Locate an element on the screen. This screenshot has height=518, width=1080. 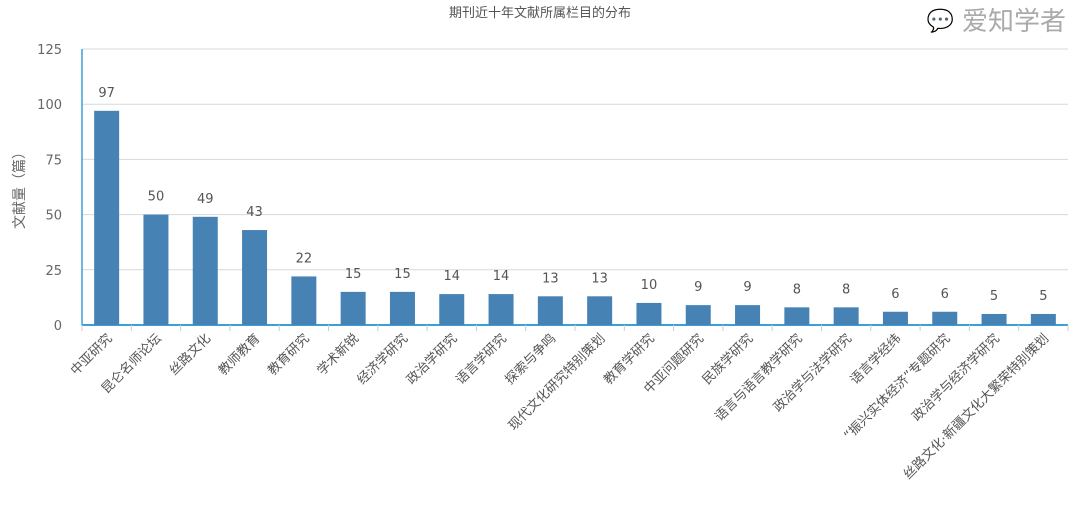
x-tick-label: 政治学与经济学研究 is located at coordinates (956, 378).